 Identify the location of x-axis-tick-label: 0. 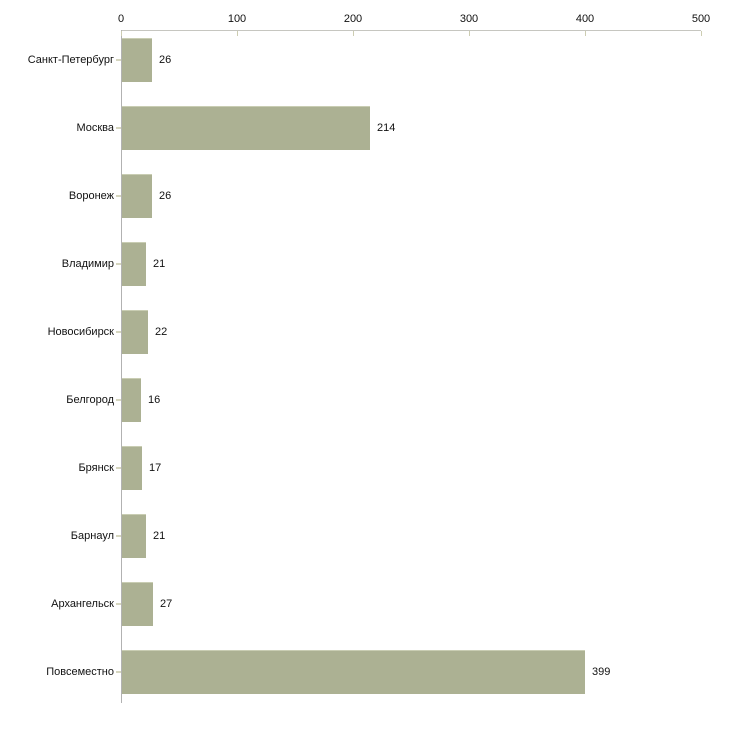
(121, 19).